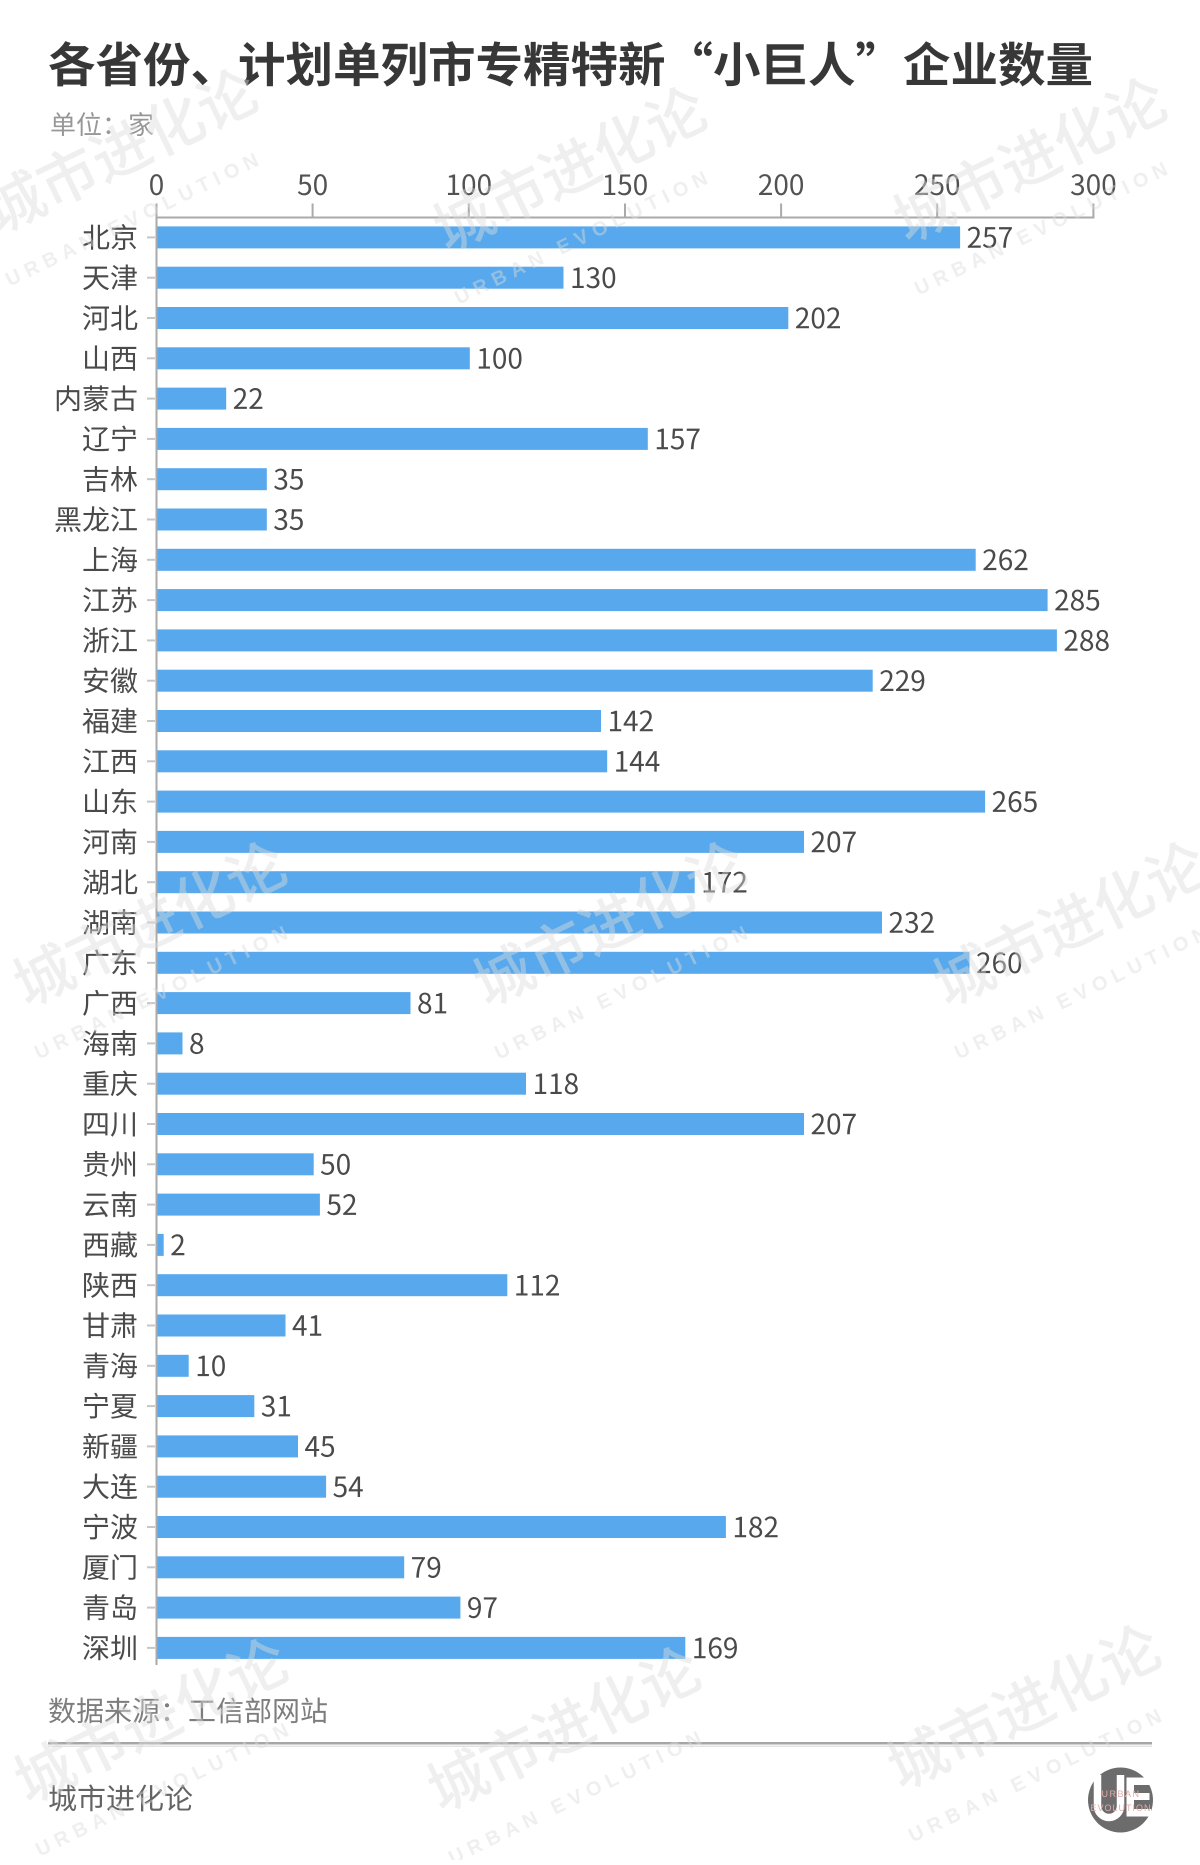 The height and width of the screenshot is (1865, 1200). Describe the element at coordinates (1120, 1794) in the screenshot. I see `svg-text: URBAN` at that location.